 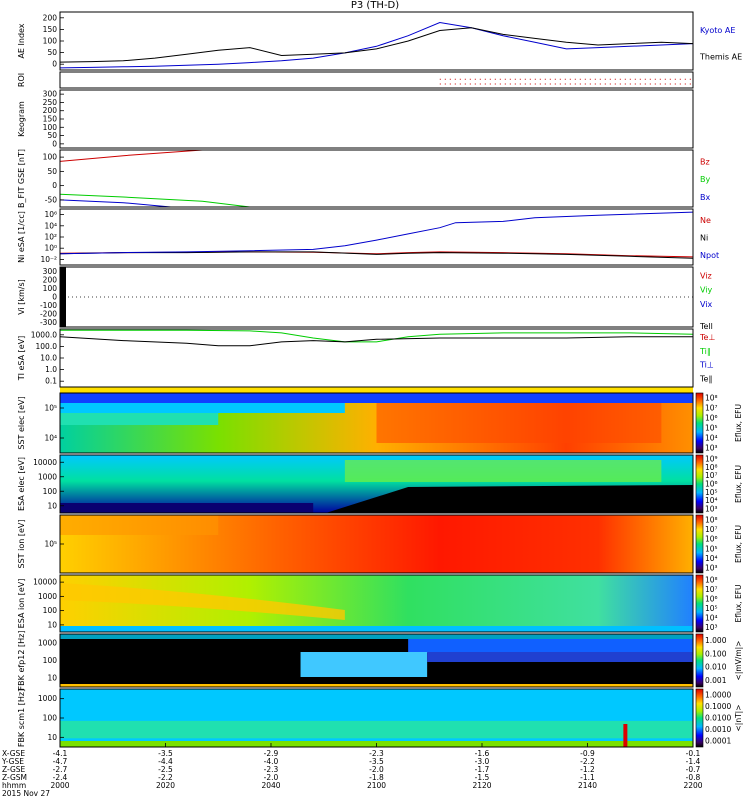 What do you see at coordinates (711, 438) in the screenshot?
I see `cb-tick-sst_e-1: 10⁴` at bounding box center [711, 438].